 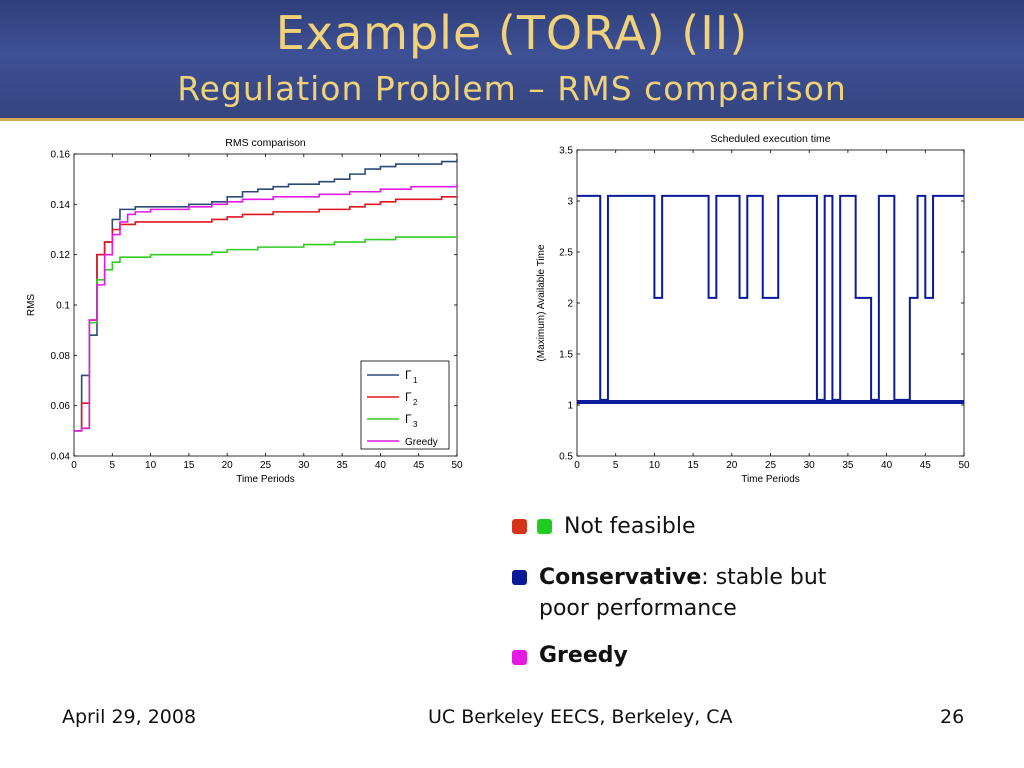 I want to click on magenta-square-icon, so click(x=519, y=657).